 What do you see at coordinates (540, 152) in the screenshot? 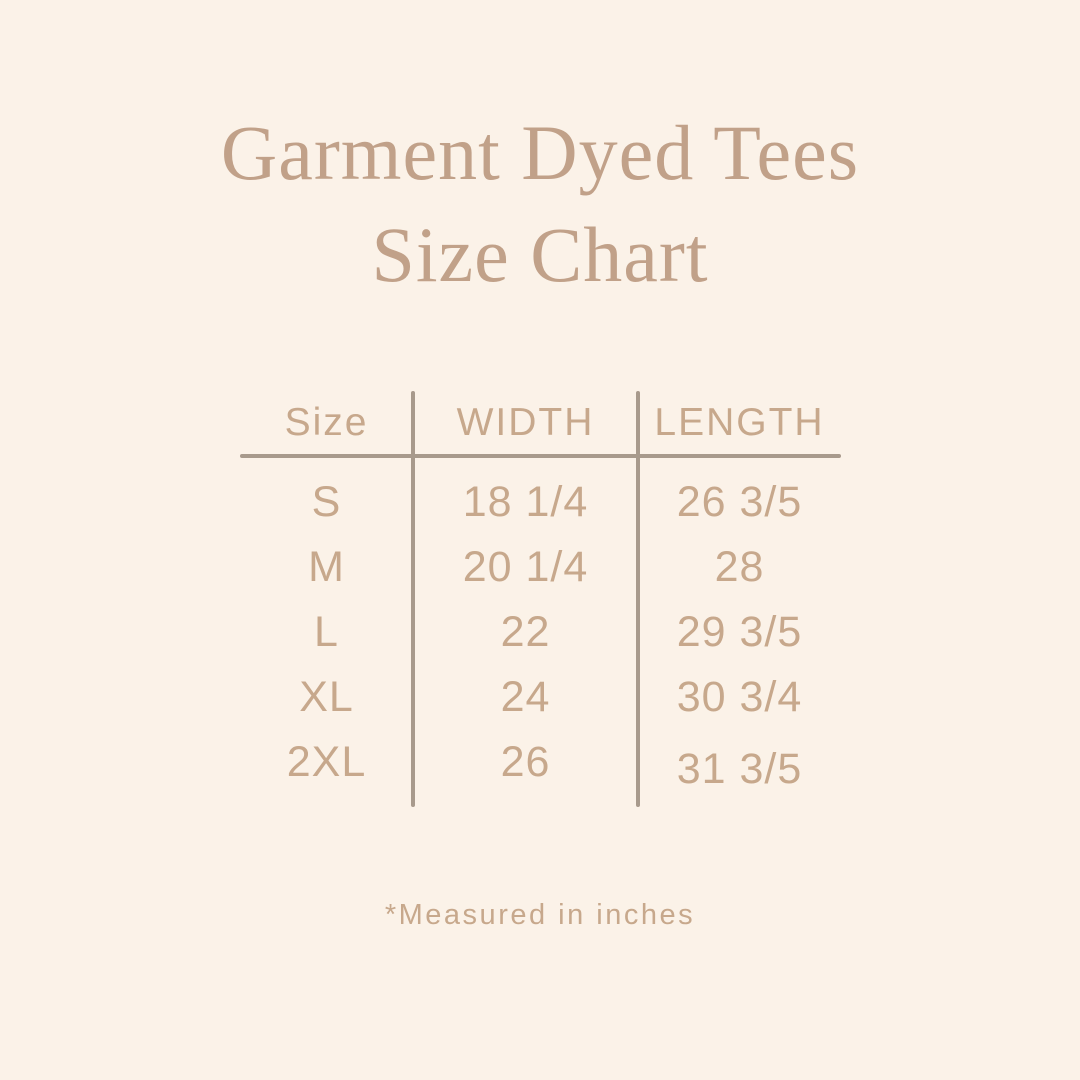
I see `title-line-1: Garment Dyed Tees` at bounding box center [540, 152].